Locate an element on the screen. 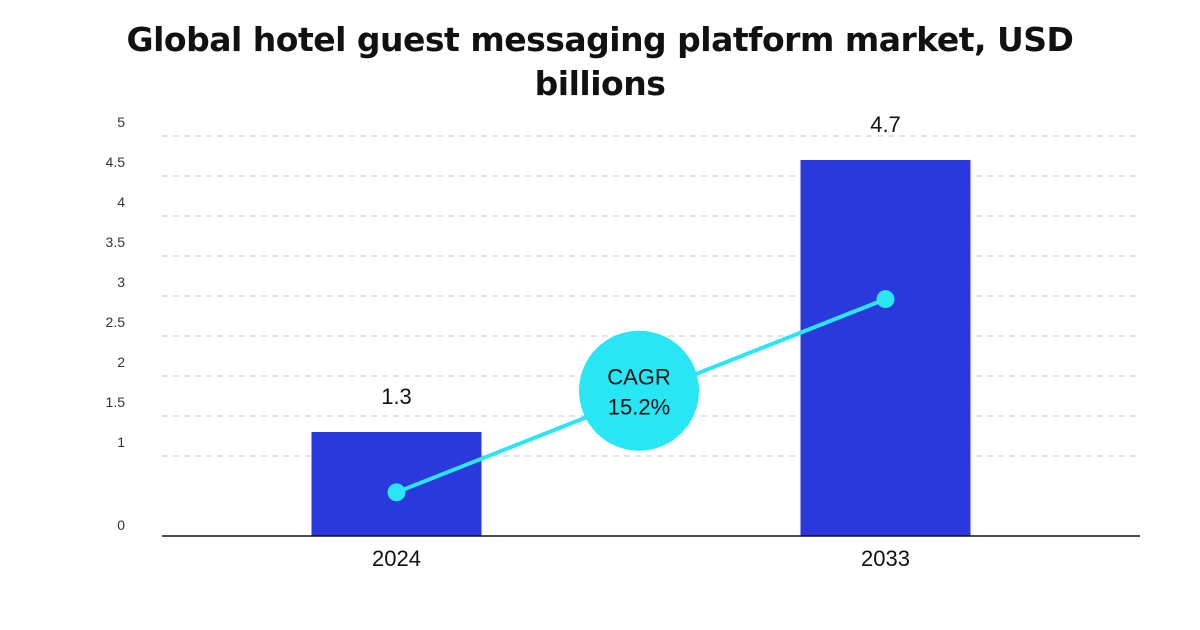 Image resolution: width=1200 pixels, height=630 pixels. cagr-label: CAGR is located at coordinates (639, 377).